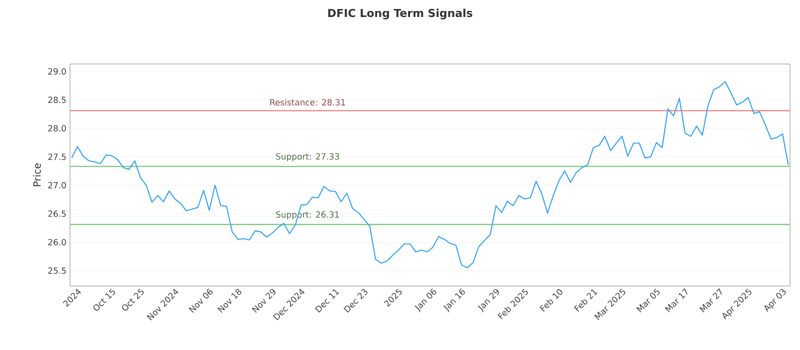 The width and height of the screenshot is (800, 350). I want to click on x-tick-label: Apr 03, so click(775, 300).